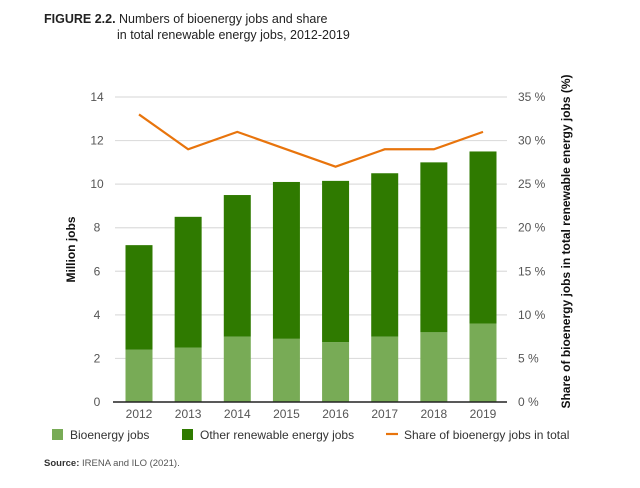 The height and width of the screenshot is (488, 640). I want to click on figure-number: FIGURE 2.2., so click(80, 19).